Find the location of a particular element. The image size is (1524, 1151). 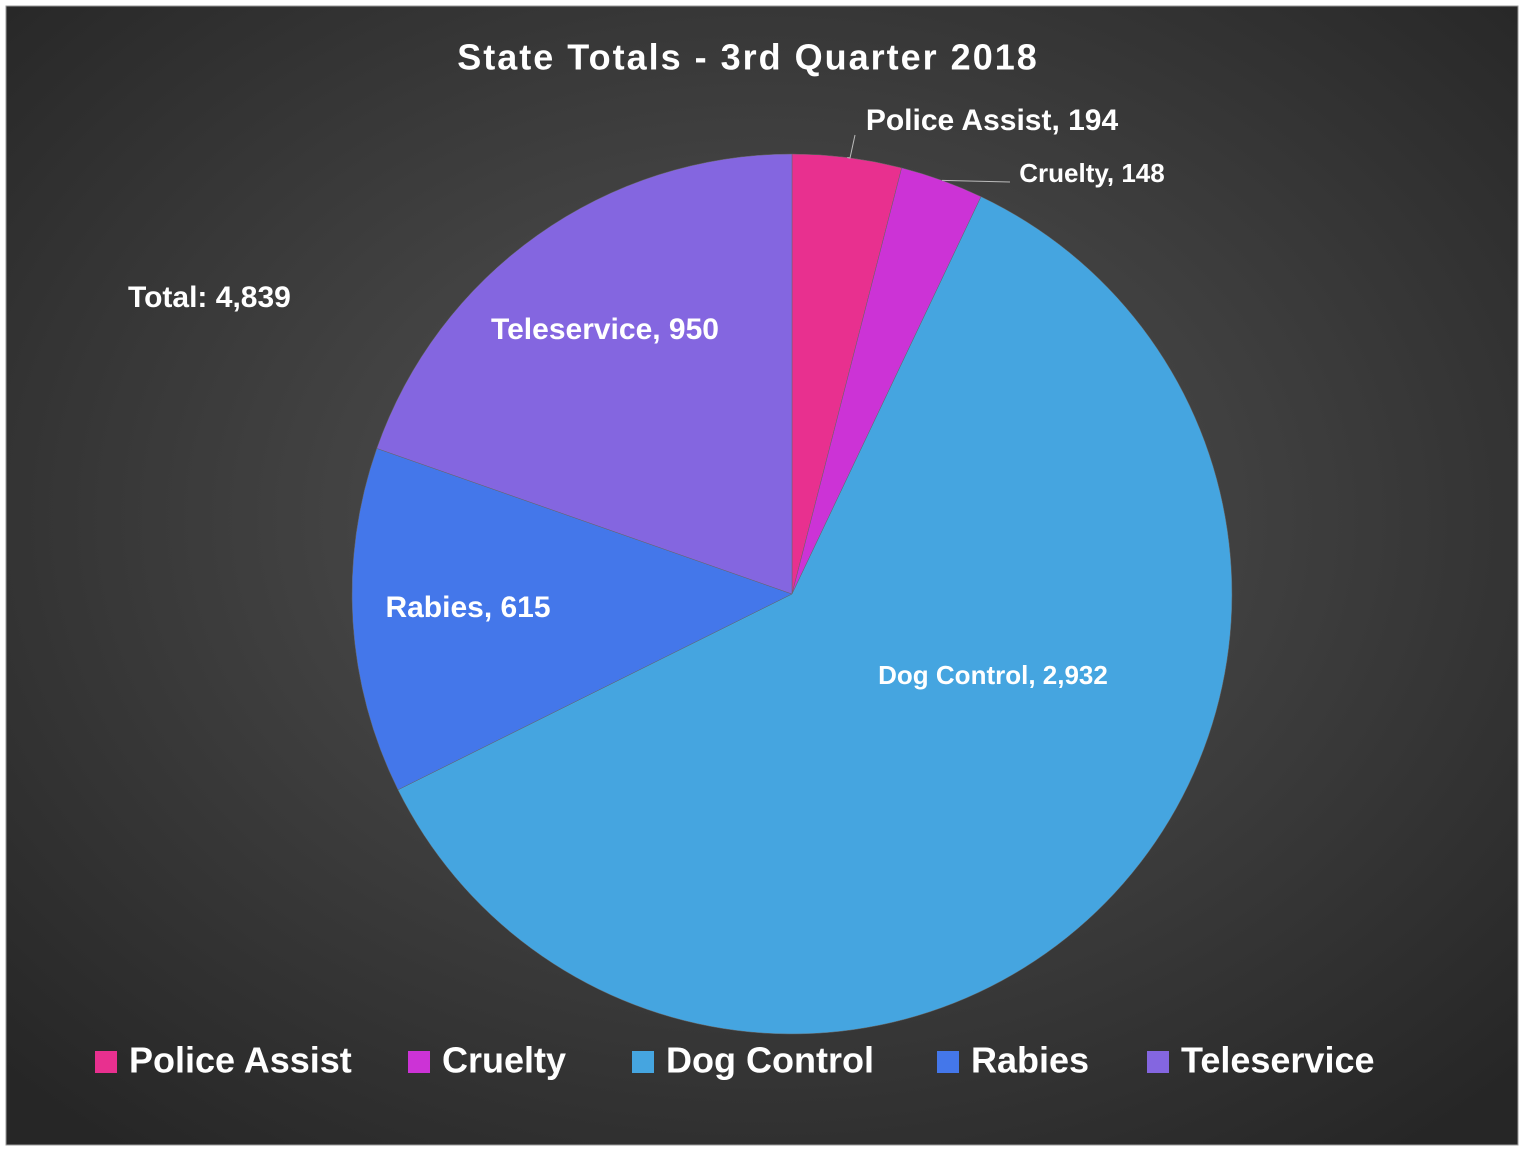

total-annotation: Total: 4,839 is located at coordinates (209, 297).